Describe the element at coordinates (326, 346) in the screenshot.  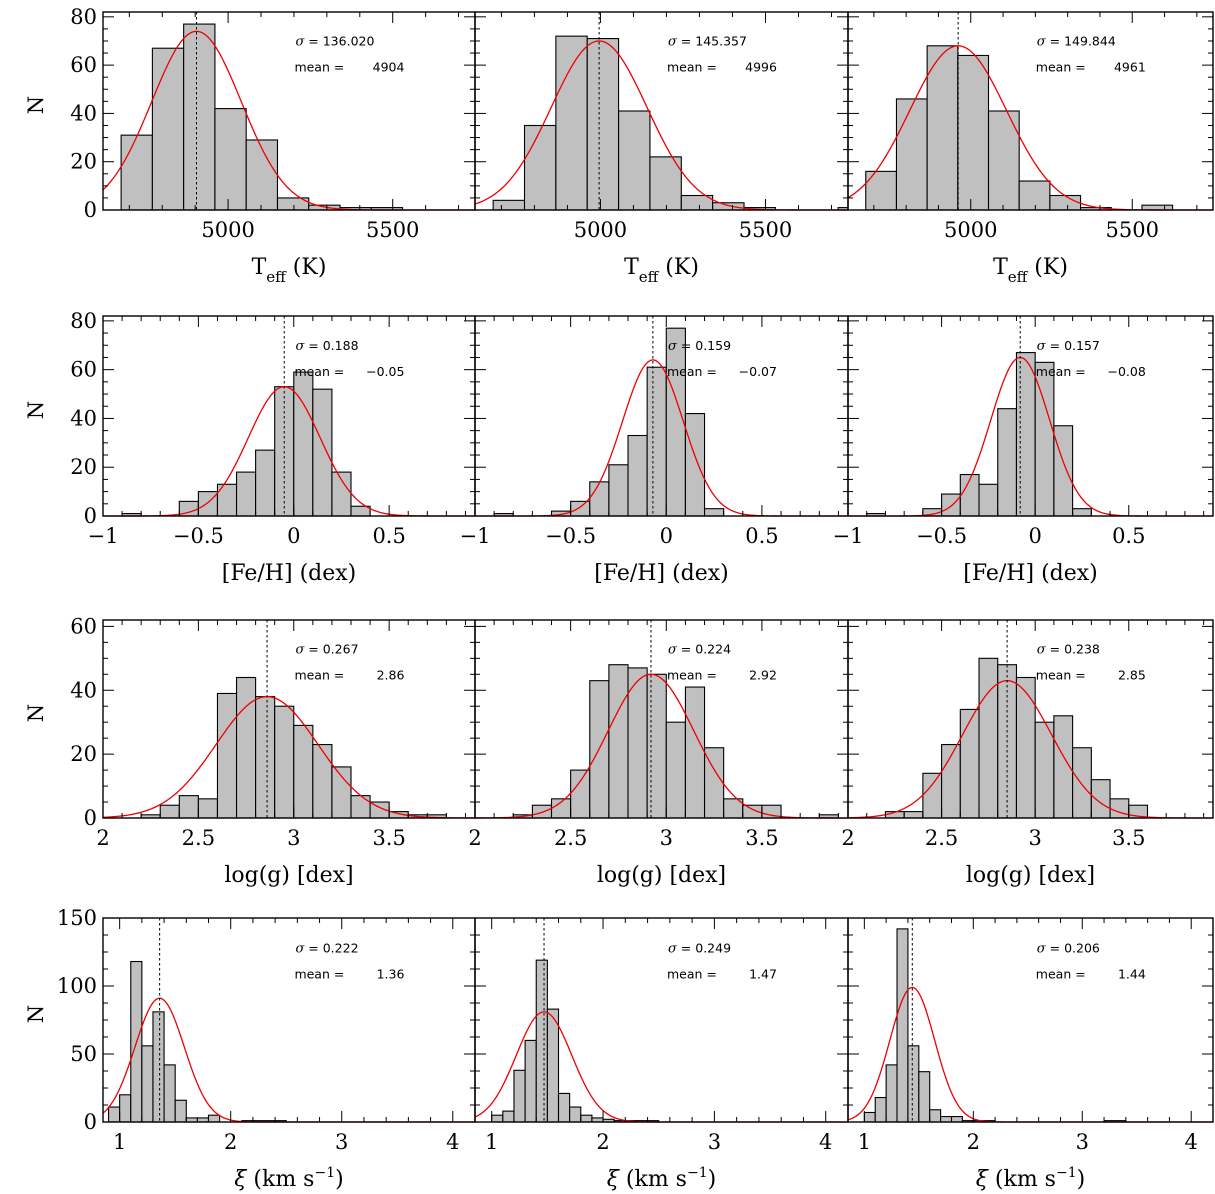
I see `sigma-annotation: σ = 0.188` at that location.